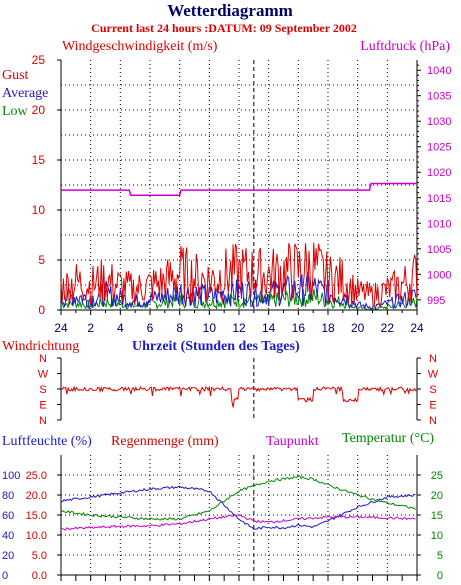 The image size is (461, 585). I want to click on x-tick-label: 20, so click(358, 328).